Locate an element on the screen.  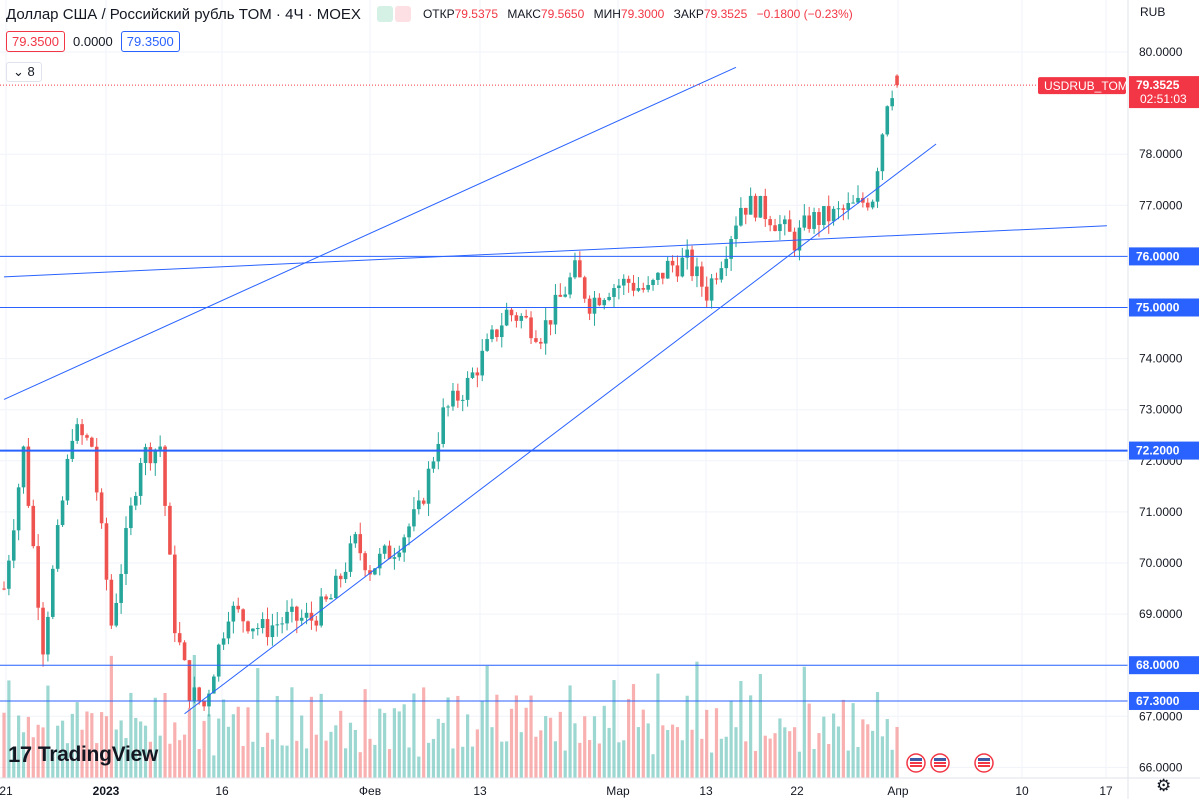
volume-bars is located at coordinates (450, 716).